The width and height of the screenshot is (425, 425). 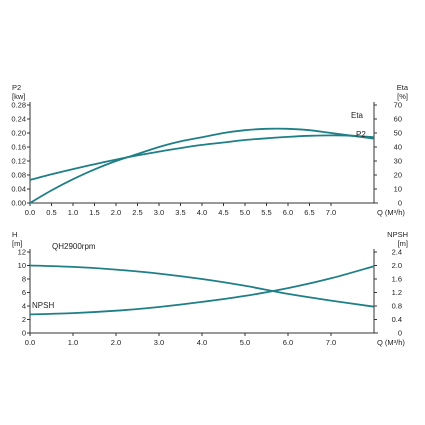 I want to click on chart0-right-tick-label: 60, so click(x=398, y=119).